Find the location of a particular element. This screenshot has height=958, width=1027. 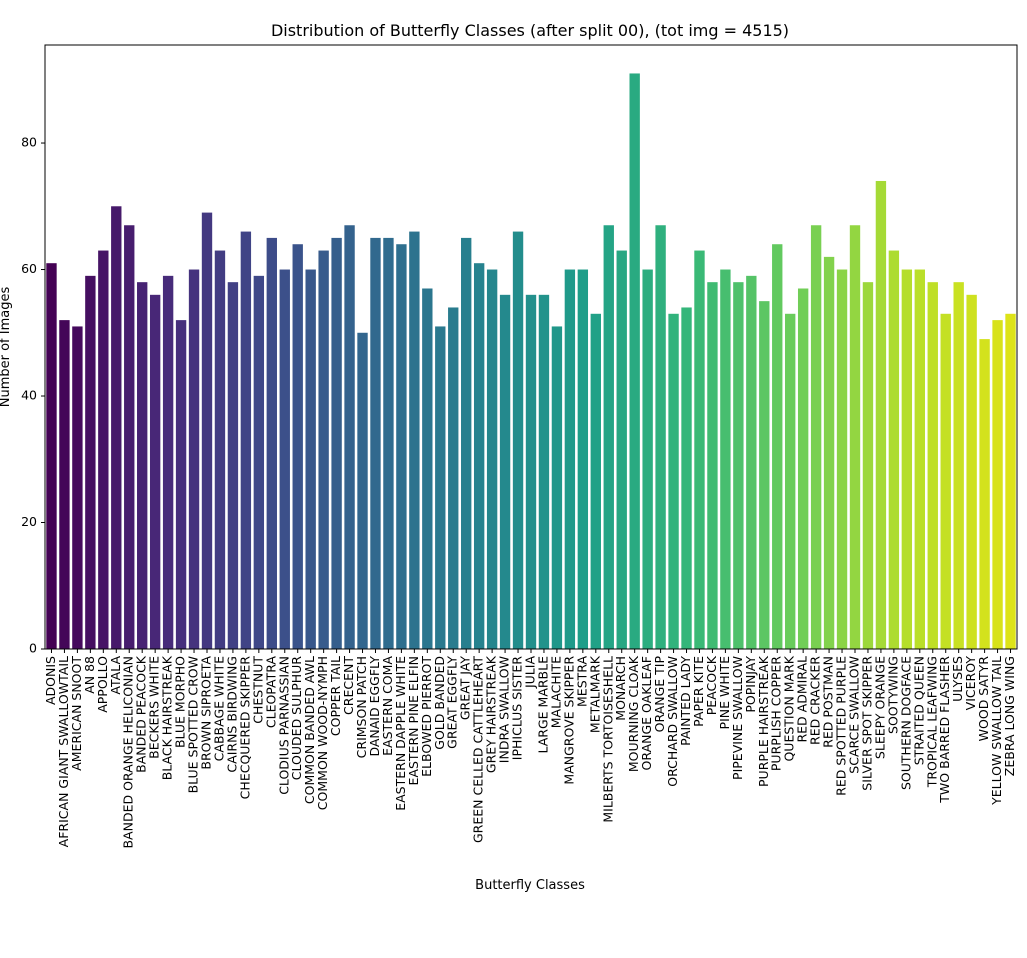

x-tick-label: QUESTION MARK is located at coordinates (789, 708).